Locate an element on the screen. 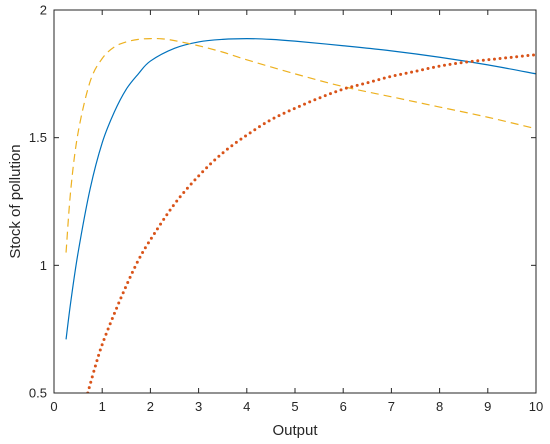 This screenshot has height=444, width=550. y-axis-label: Stock of pollution is located at coordinates (15, 201).